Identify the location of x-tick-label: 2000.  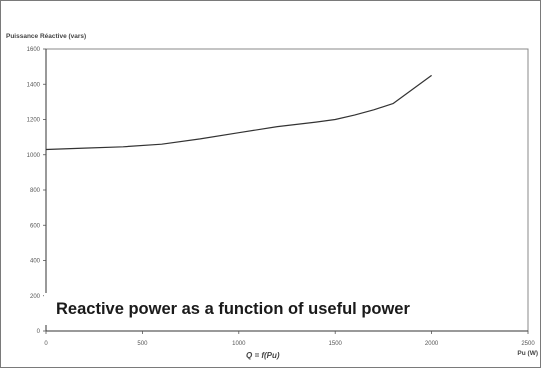
(432, 344).